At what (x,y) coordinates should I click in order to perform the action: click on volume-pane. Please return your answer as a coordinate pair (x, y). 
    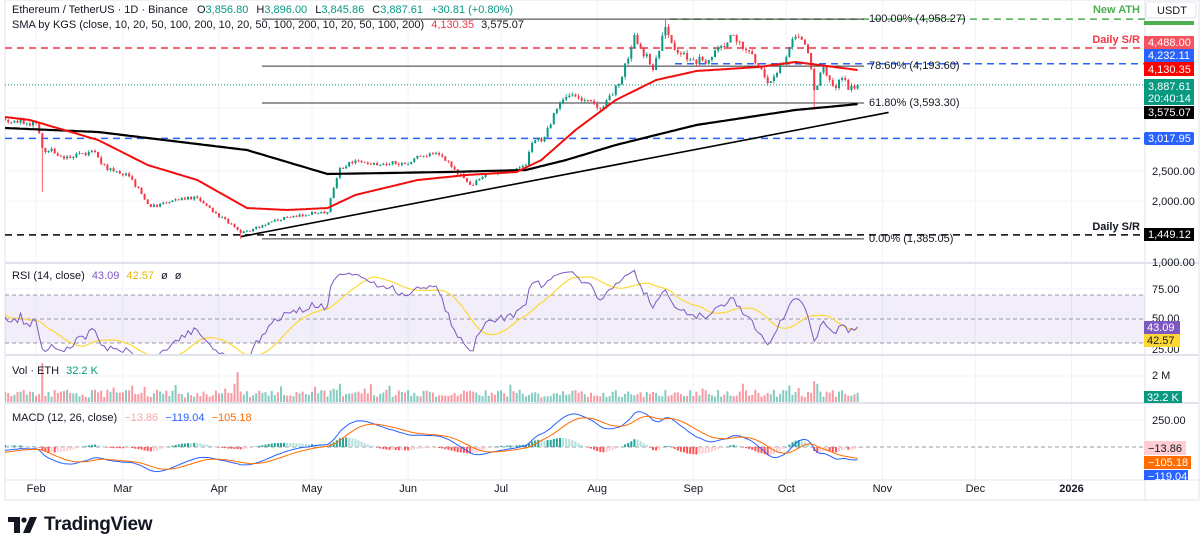
    Looking at the image, I should click on (429, 382).